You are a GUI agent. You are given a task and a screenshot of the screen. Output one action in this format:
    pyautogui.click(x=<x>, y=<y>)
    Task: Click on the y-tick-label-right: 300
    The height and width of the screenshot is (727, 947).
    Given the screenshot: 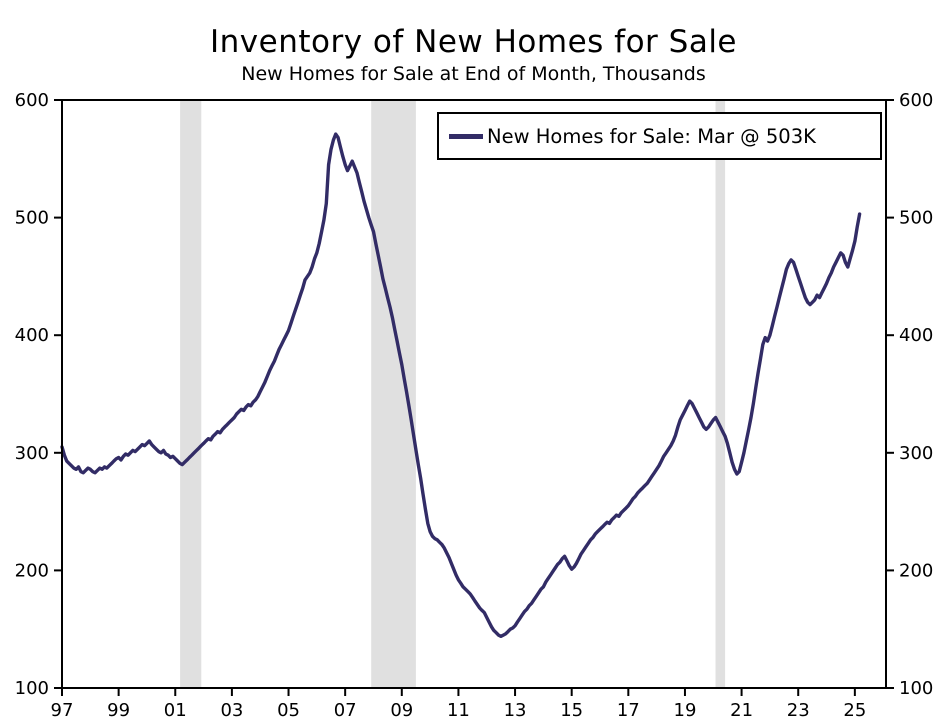 What is the action you would take?
    pyautogui.click(x=916, y=453)
    